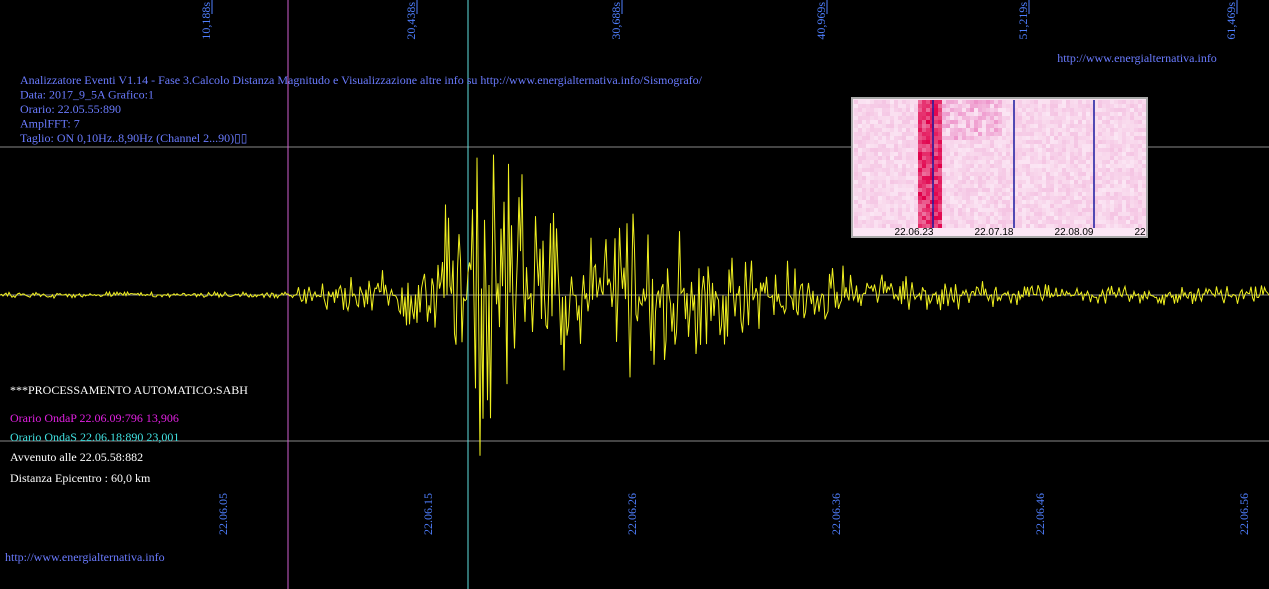 This screenshot has width=1269, height=589. I want to click on onda-s: Orario OndaS 22.06.18:890 23,001, so click(94, 437).